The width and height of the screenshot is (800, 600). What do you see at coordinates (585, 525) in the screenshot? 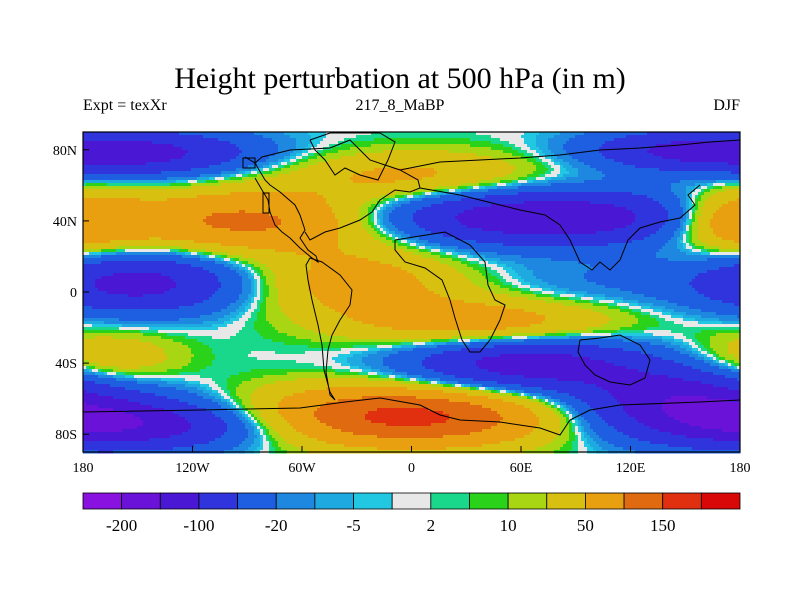
I see `colorbar-label: 50` at bounding box center [585, 525].